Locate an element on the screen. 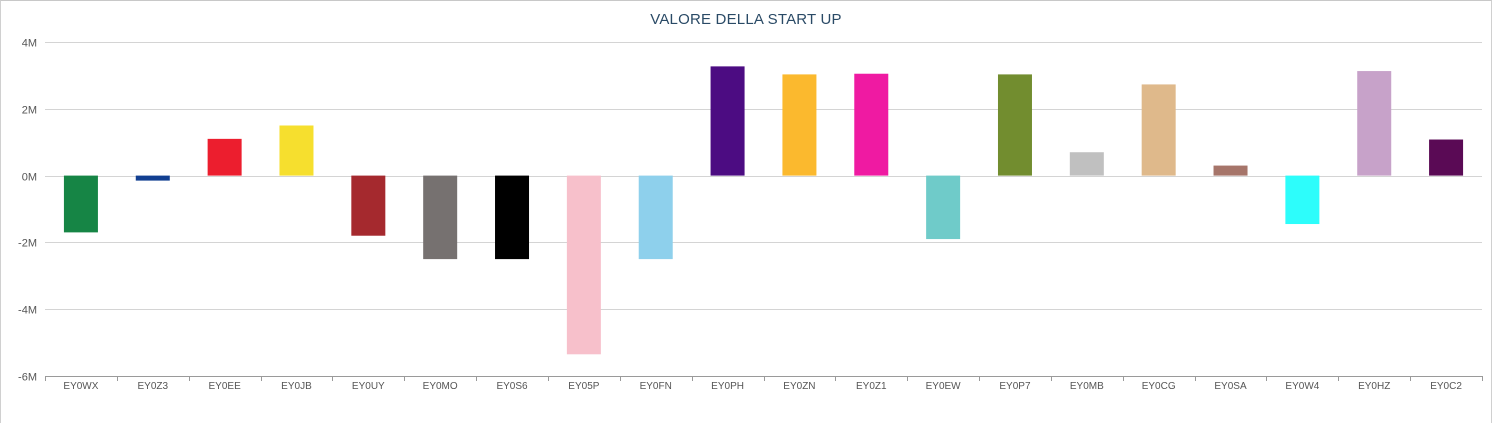  bar-ey0ee is located at coordinates (224, 157).